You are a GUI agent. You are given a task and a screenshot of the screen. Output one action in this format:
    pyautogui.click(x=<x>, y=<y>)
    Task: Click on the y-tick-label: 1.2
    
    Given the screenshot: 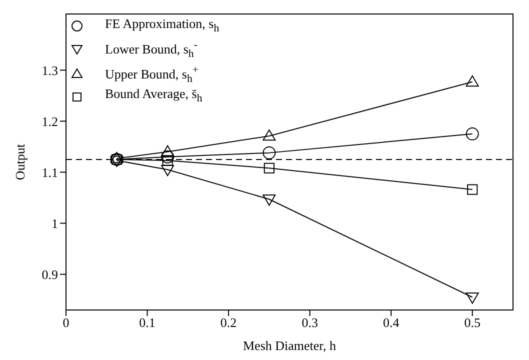 What is the action you would take?
    pyautogui.click(x=50, y=121)
    